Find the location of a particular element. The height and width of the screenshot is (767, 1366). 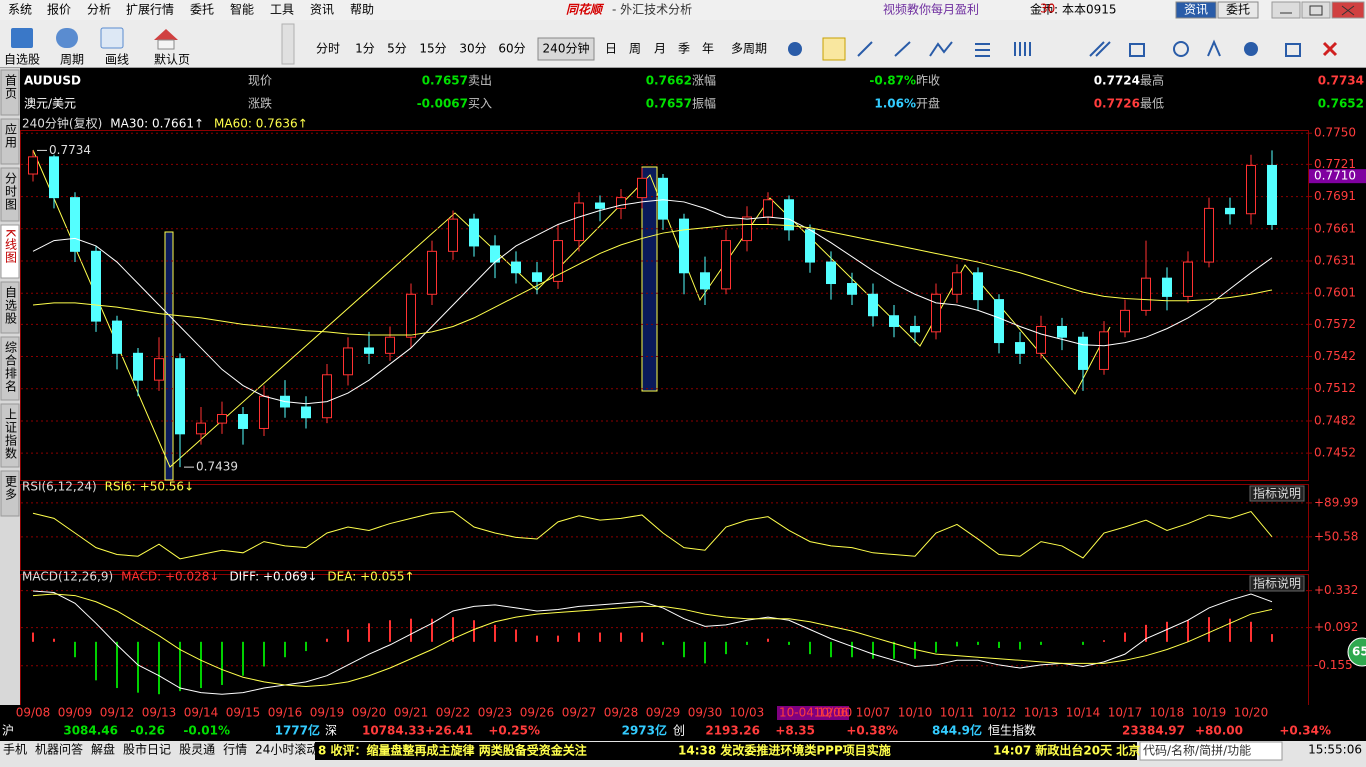

index-name: 沪 is located at coordinates (8, 731).